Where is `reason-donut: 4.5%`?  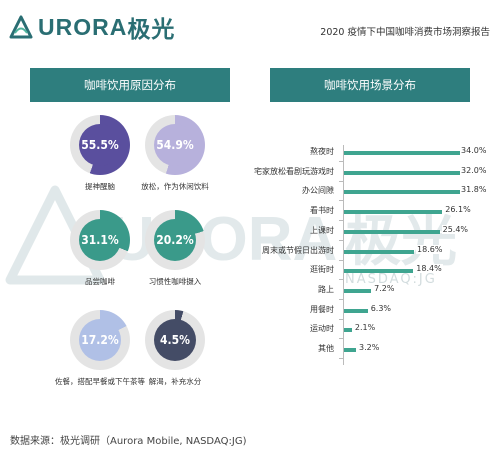
reason-donut: 4.5% is located at coordinates (175, 340).